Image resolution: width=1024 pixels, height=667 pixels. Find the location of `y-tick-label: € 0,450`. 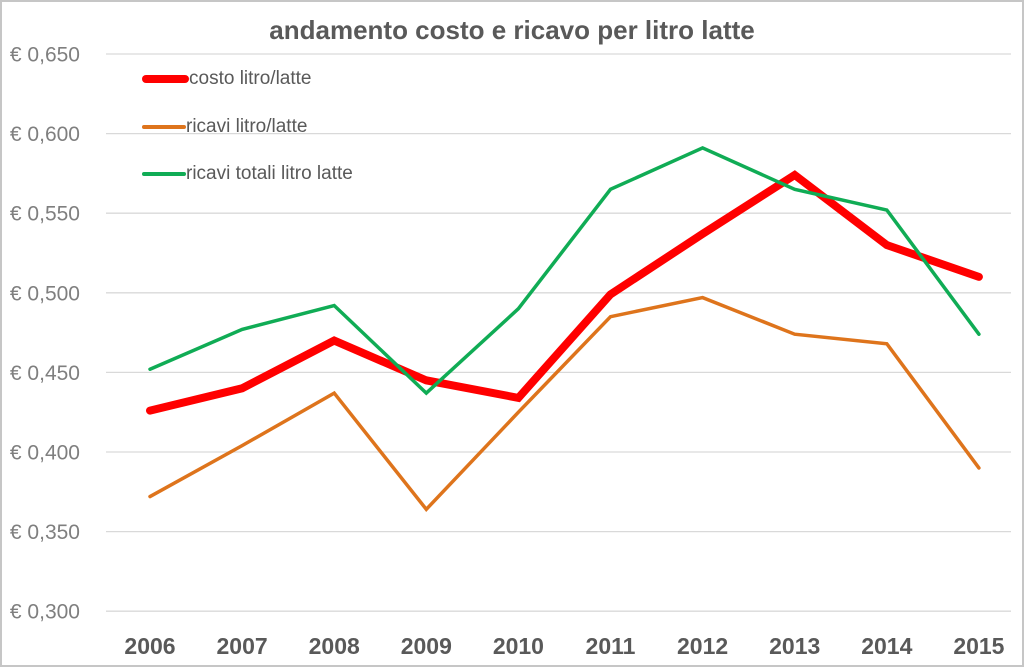

y-tick-label: € 0,450 is located at coordinates (45, 373).